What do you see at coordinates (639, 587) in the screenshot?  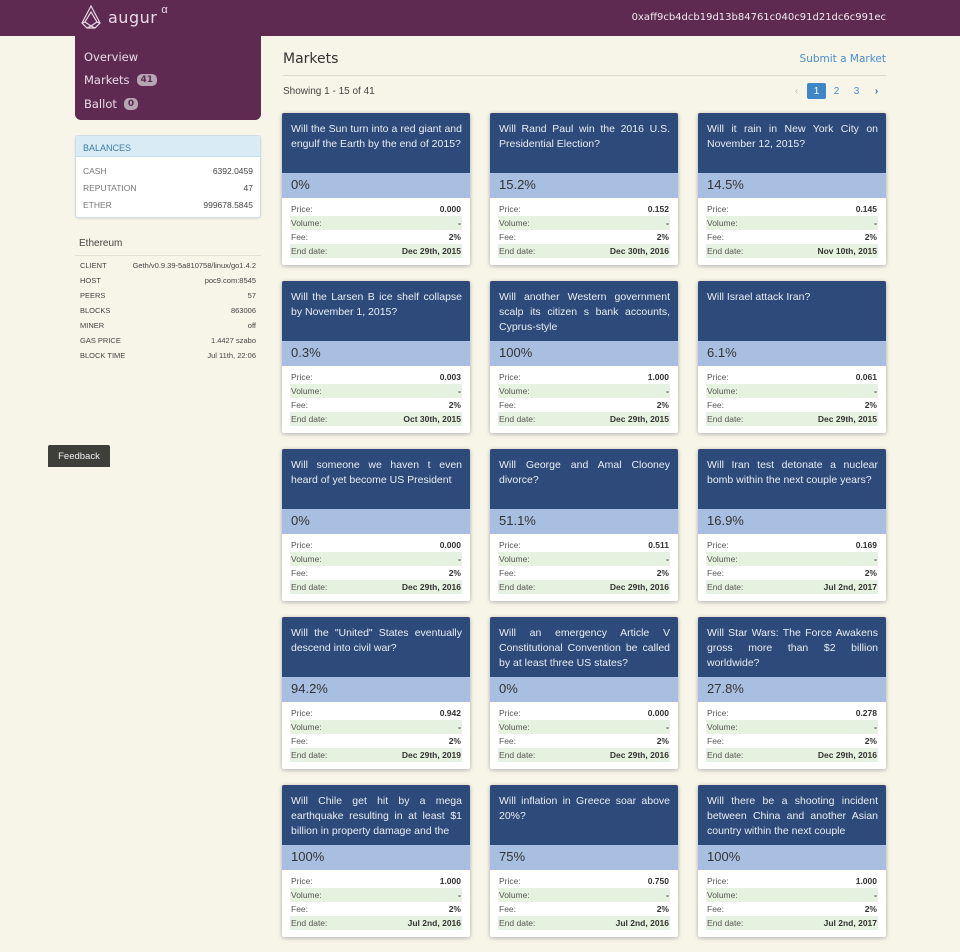 I see `end-date-value: Dec 29th, 2016` at bounding box center [639, 587].